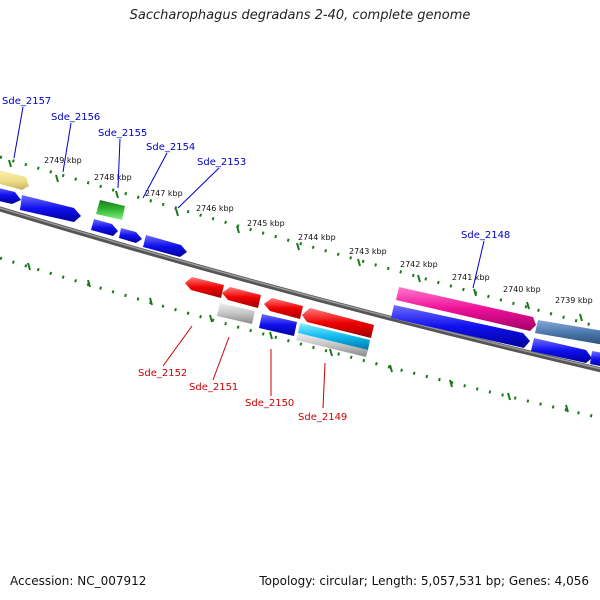 The height and width of the screenshot is (600, 600). Describe the element at coordinates (122, 133) in the screenshot. I see `gene-label: Sde_2155` at that location.